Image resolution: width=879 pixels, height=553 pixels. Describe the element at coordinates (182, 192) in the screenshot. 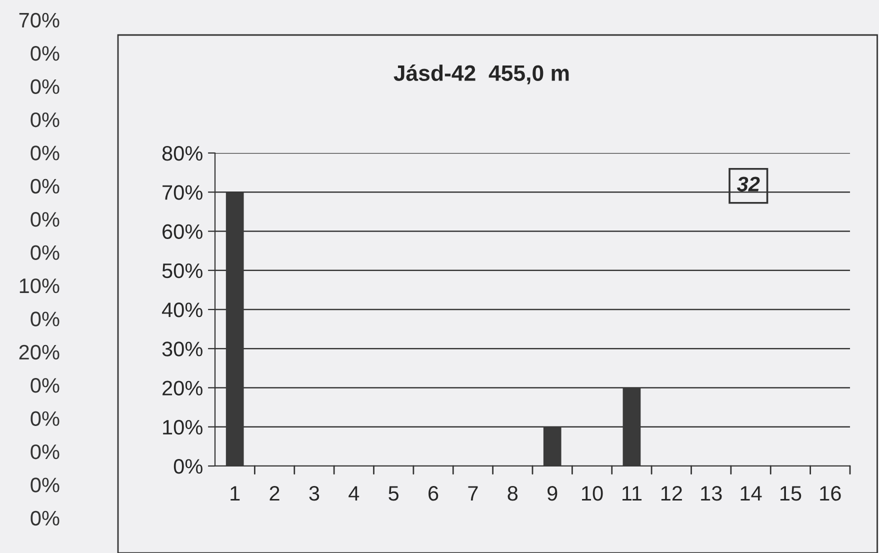

I see `y-tick-label: 70%` at that location.